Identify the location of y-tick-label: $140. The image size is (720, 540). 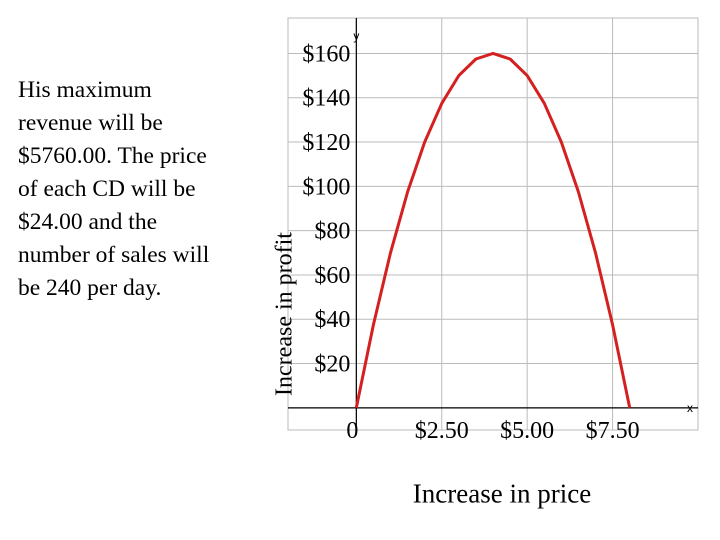
(326, 99).